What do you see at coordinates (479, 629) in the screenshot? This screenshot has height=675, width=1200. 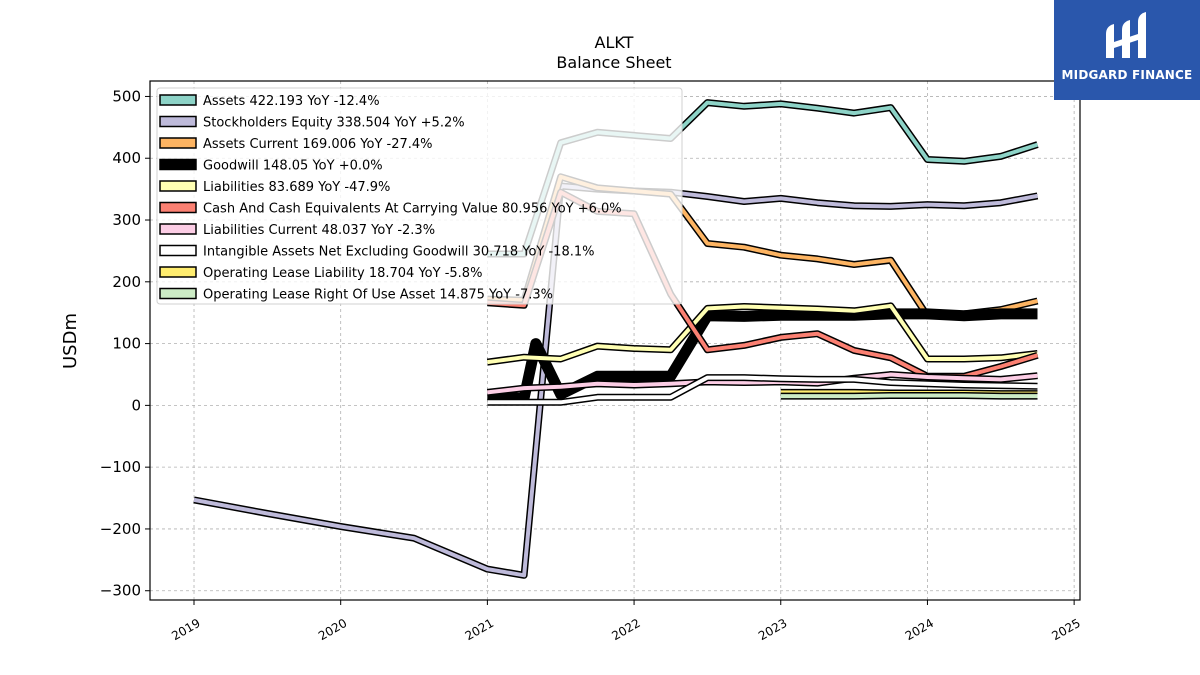 I see `x-tick-label: 2021` at bounding box center [479, 629].